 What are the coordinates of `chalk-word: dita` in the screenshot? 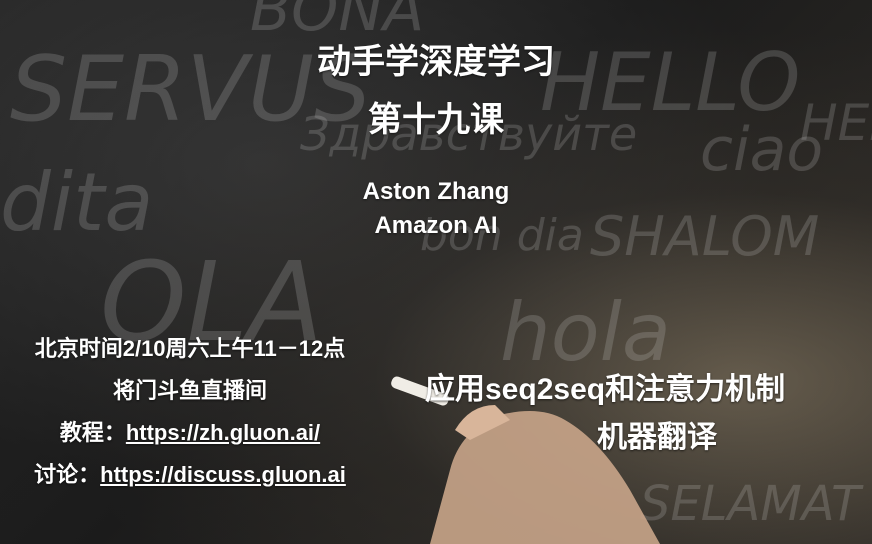 It's located at (76, 202).